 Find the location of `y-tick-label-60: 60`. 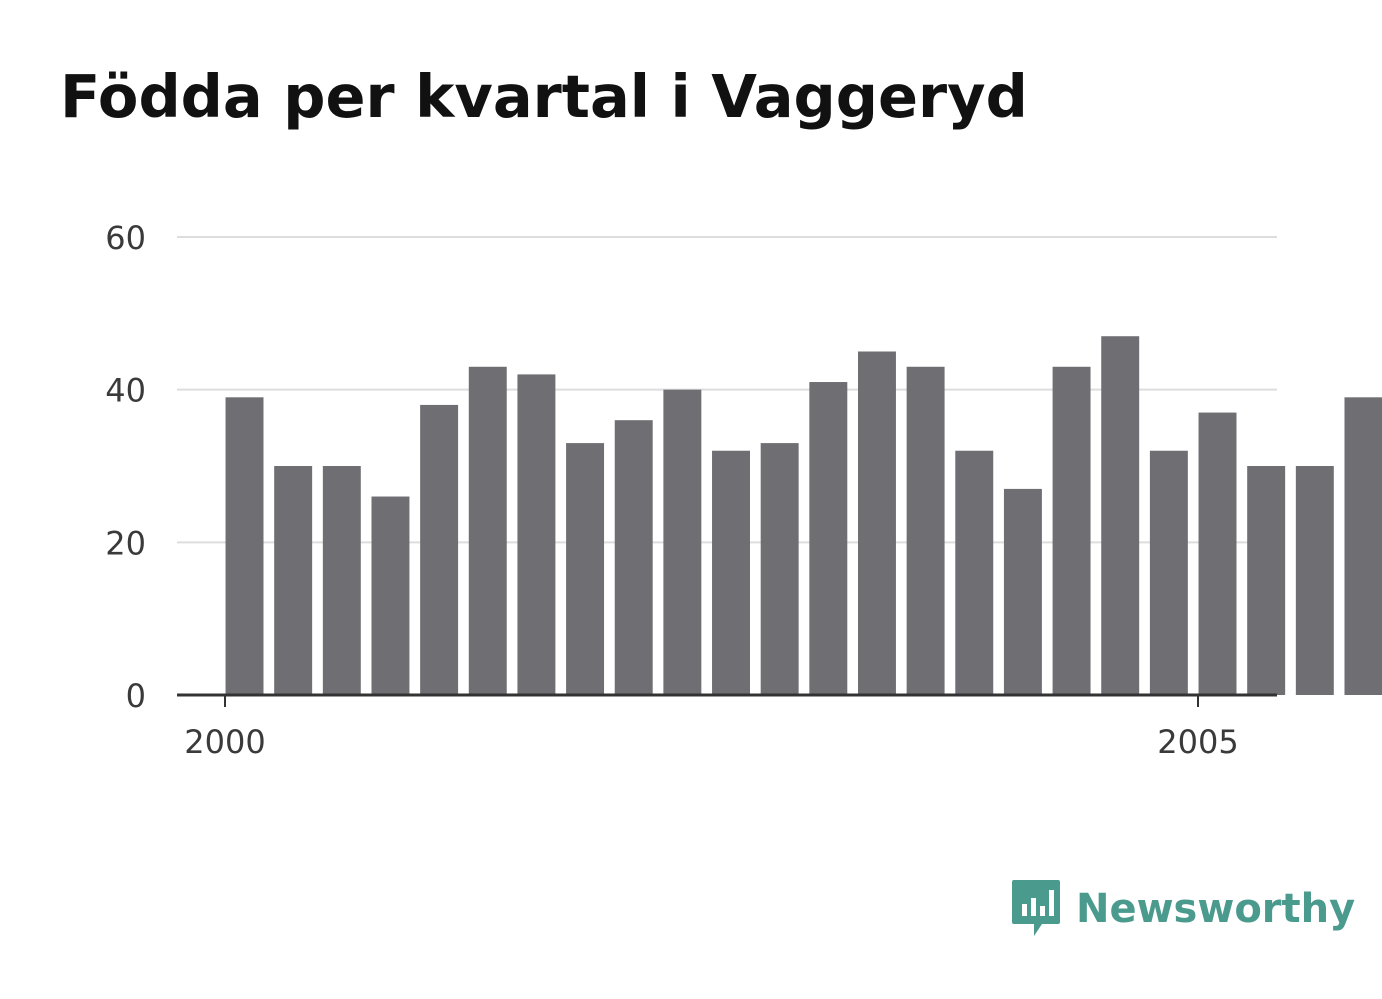

y-tick-label-60: 60 is located at coordinates (125, 238).